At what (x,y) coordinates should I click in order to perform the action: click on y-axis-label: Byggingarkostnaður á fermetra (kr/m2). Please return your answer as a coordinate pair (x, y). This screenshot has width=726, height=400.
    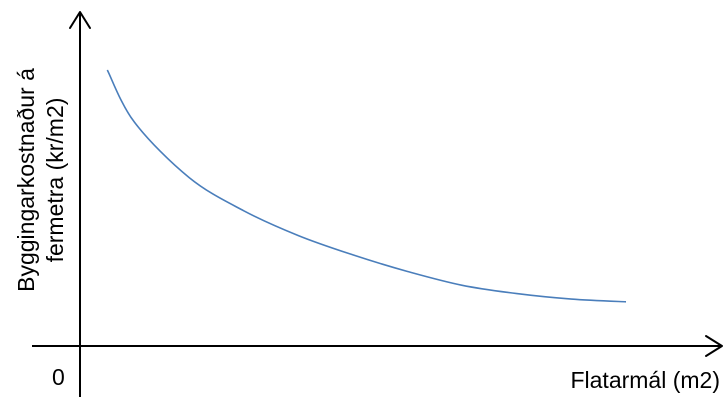
    Looking at the image, I should click on (40, 180).